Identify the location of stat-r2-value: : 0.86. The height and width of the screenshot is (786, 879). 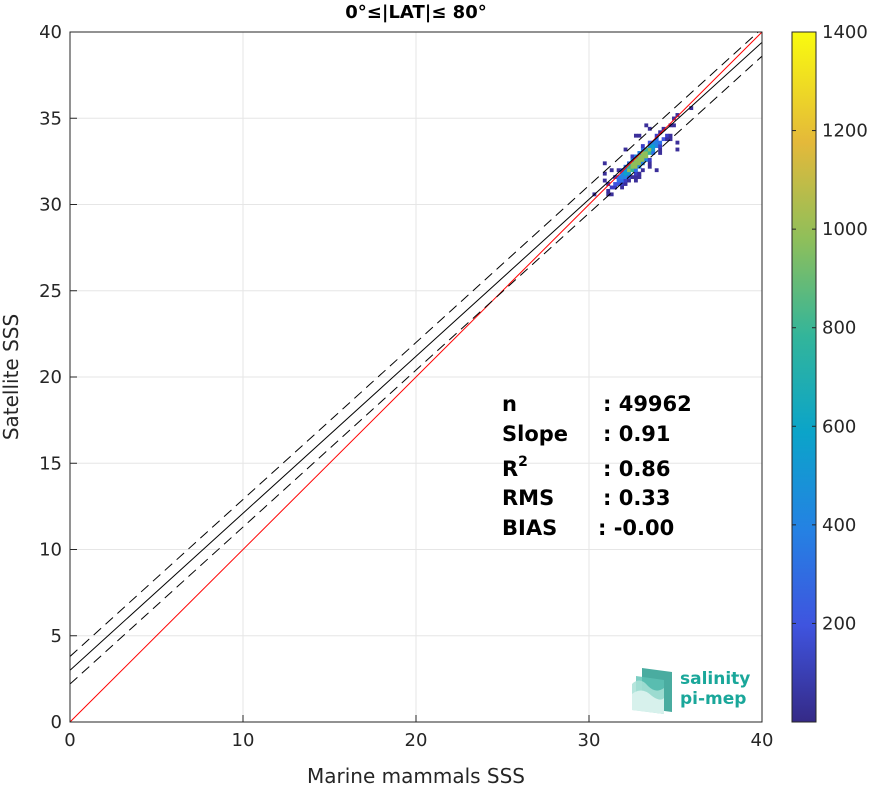
(637, 469).